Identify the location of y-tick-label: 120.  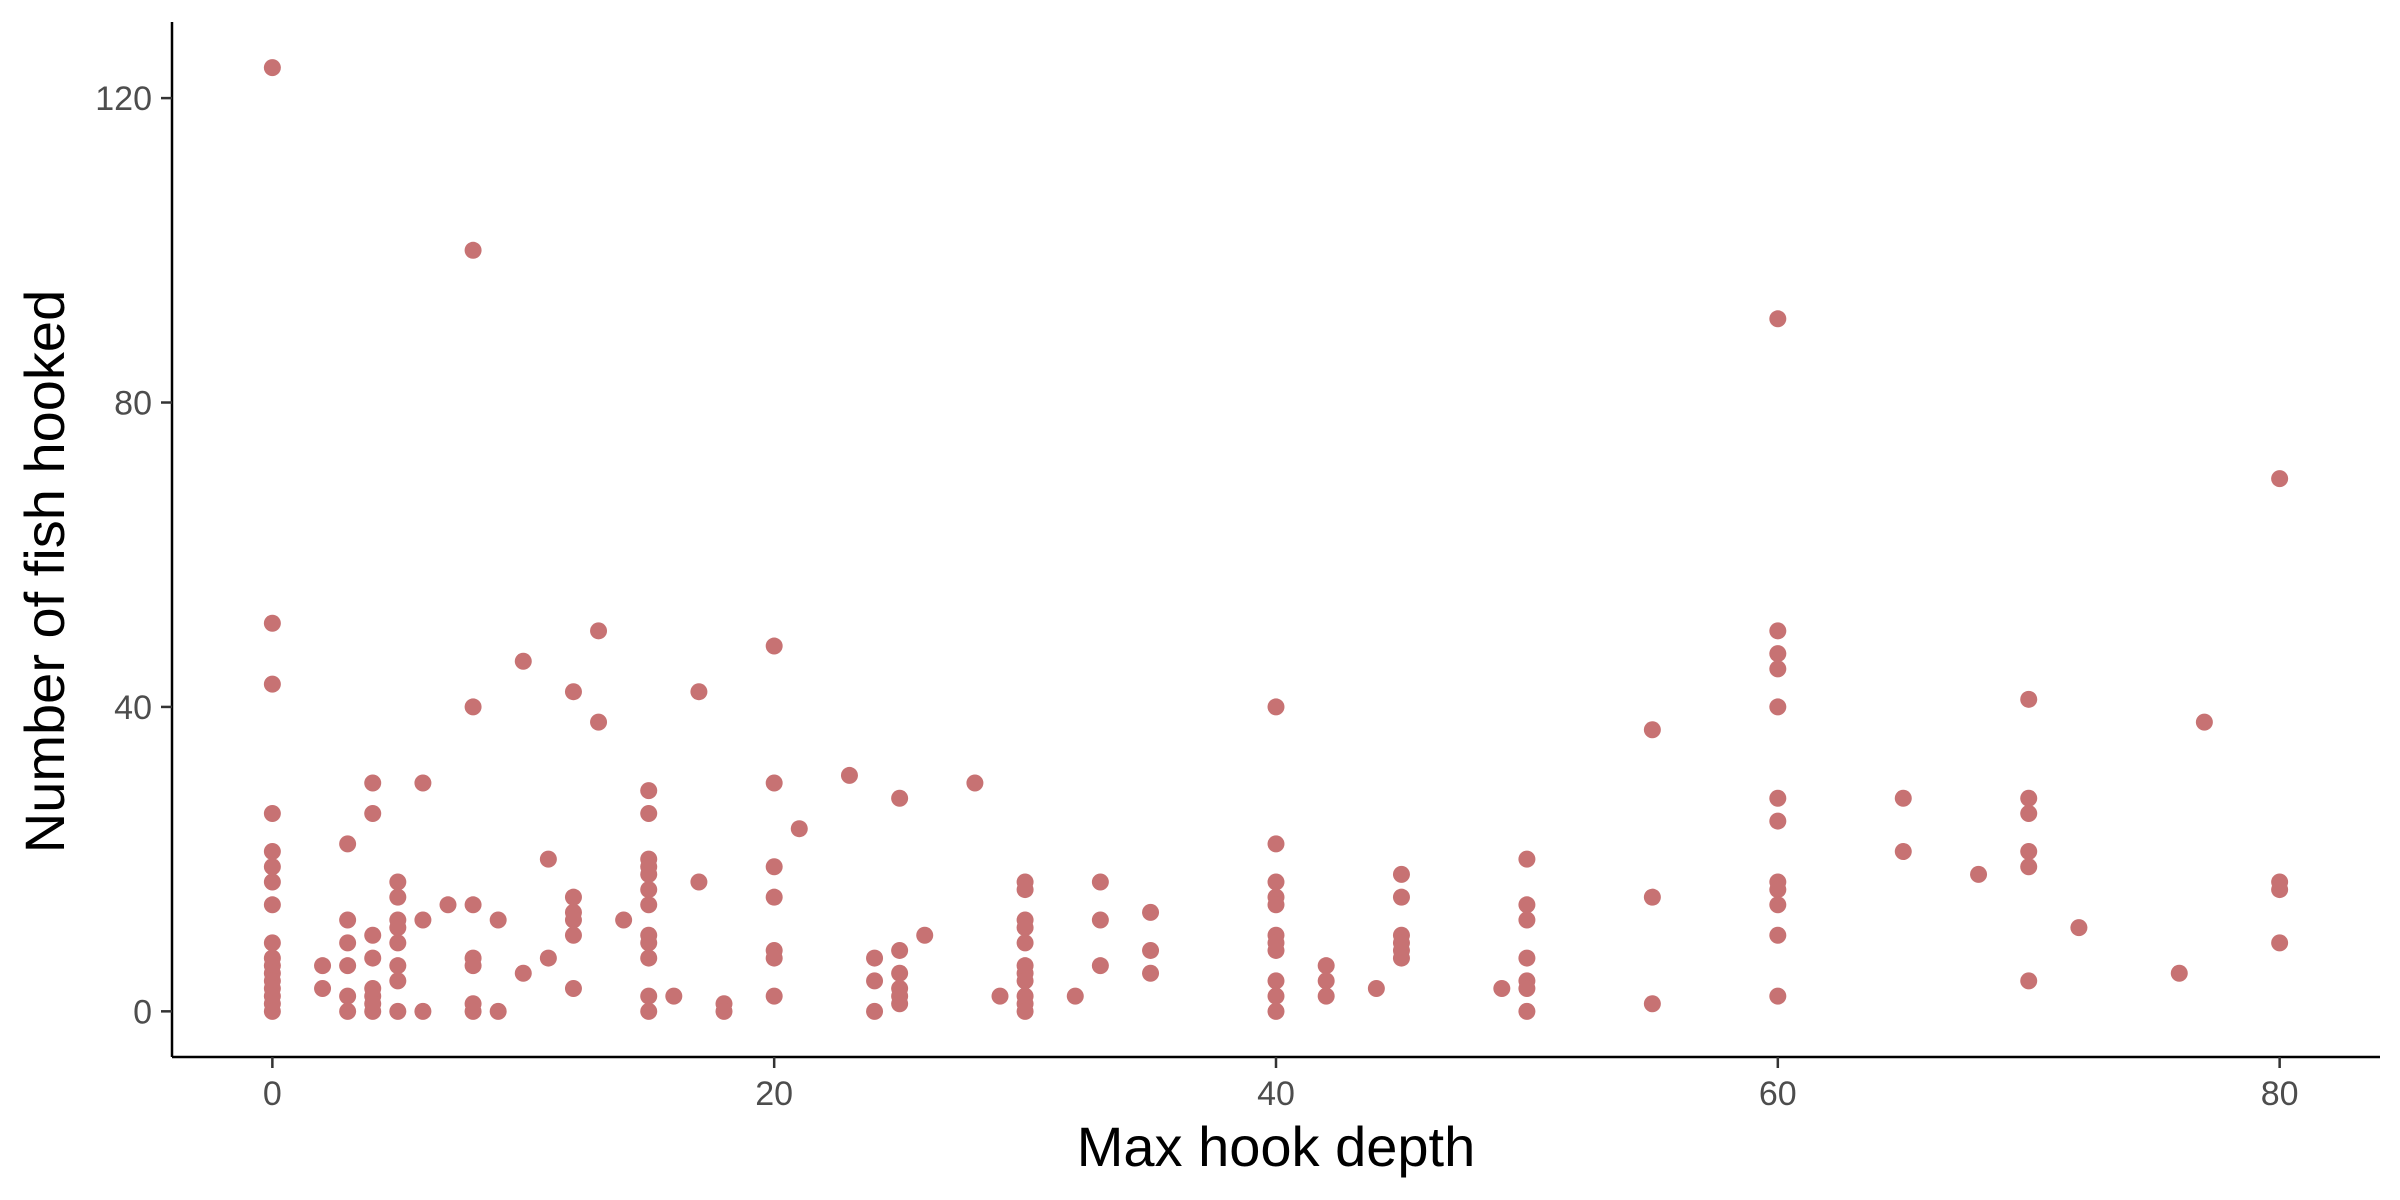
(123, 99).